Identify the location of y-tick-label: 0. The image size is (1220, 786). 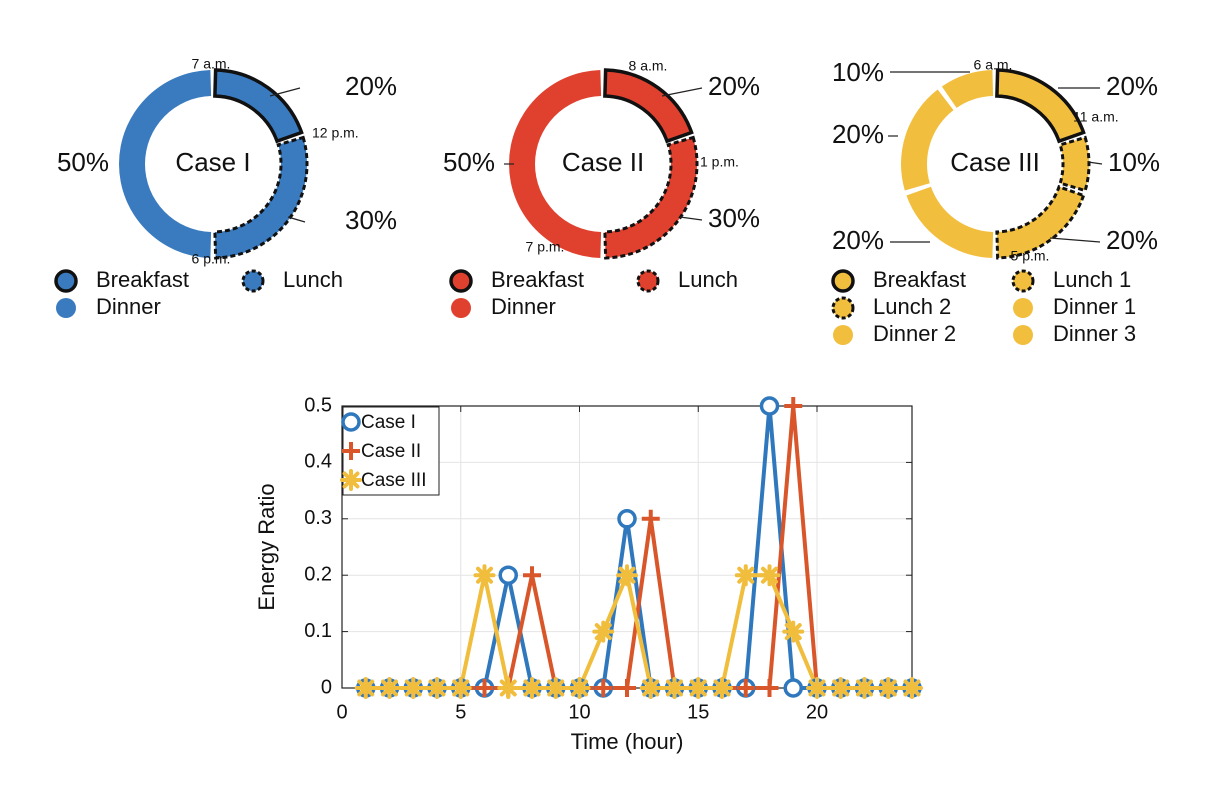
(326, 687).